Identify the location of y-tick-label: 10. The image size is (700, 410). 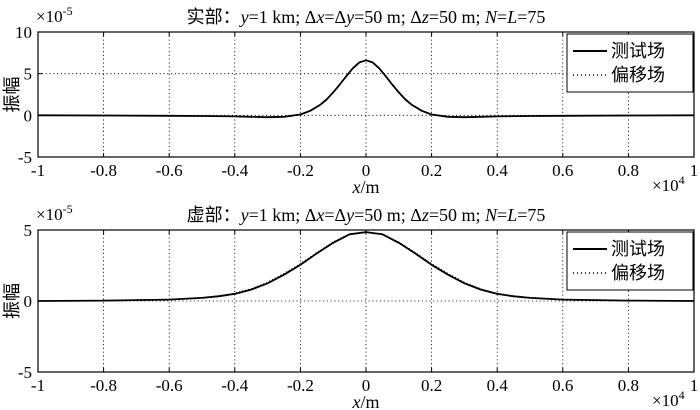
(23, 32).